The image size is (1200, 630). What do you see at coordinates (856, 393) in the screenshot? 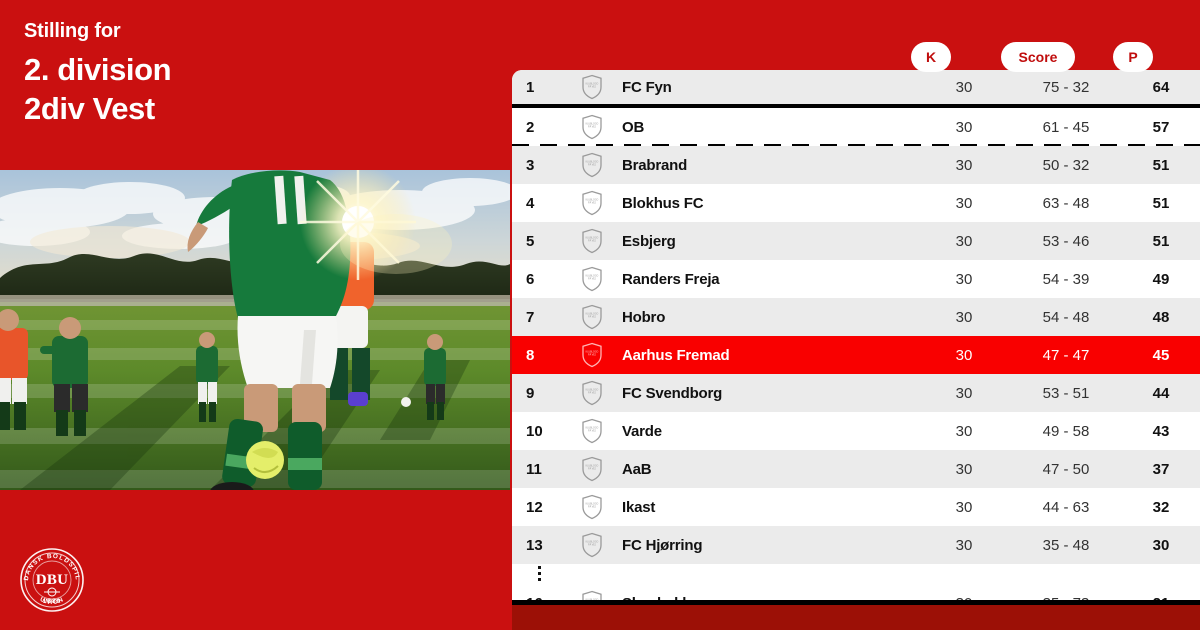
I see `table-row: 9 KLUBLOGO PÅ VEJ FC Svendborg 30 53 - 51 44` at bounding box center [856, 393].